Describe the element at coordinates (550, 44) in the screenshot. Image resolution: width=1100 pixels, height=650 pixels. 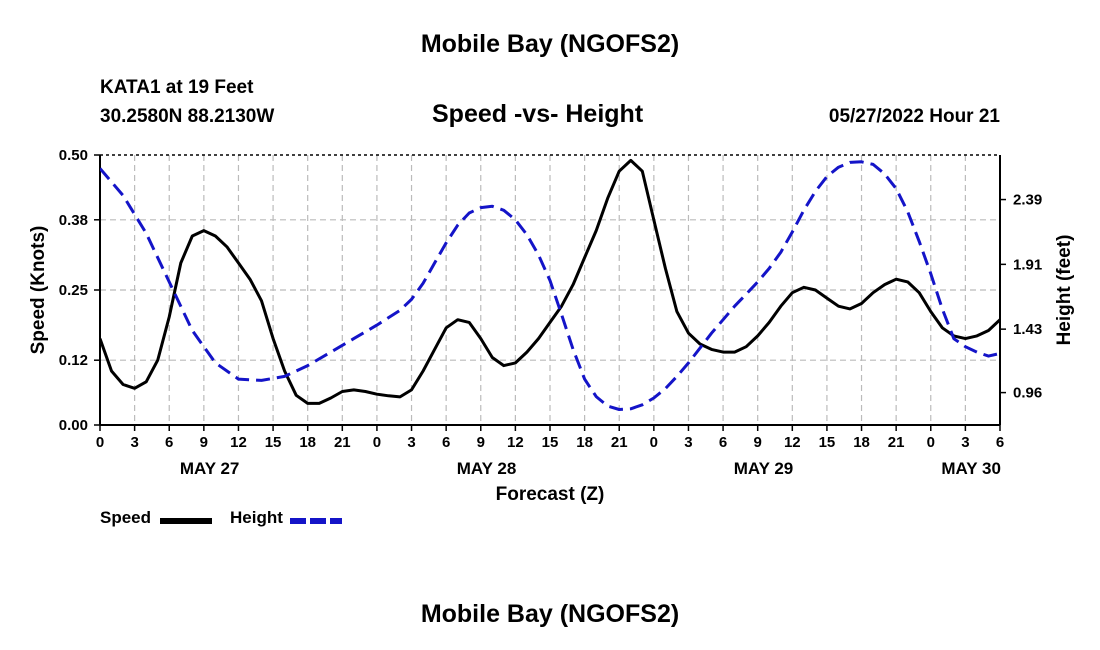
I see `chart-title-top: Mobile Bay (NGOFS2)` at that location.